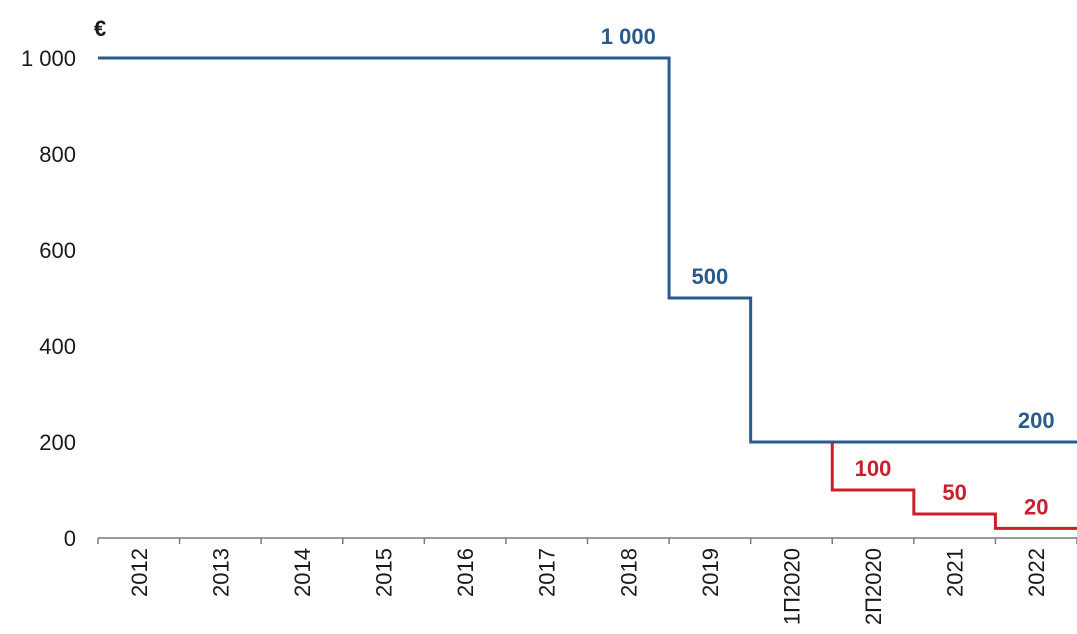  Describe the element at coordinates (628, 572) in the screenshot. I see `x-tick-label: 2018` at that location.